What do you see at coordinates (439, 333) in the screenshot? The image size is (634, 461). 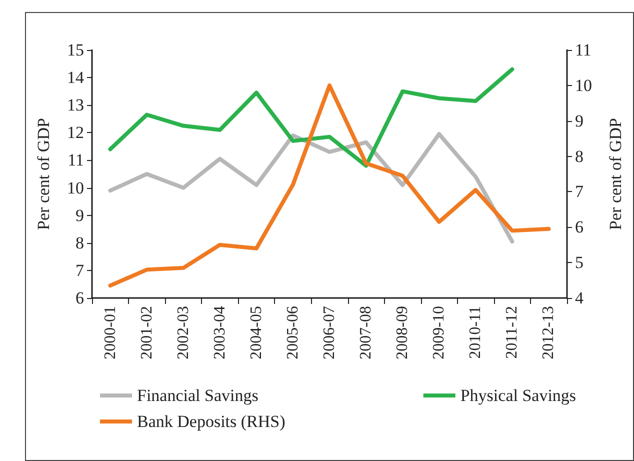 I see `x-tick-label: 2009-10` at bounding box center [439, 333].